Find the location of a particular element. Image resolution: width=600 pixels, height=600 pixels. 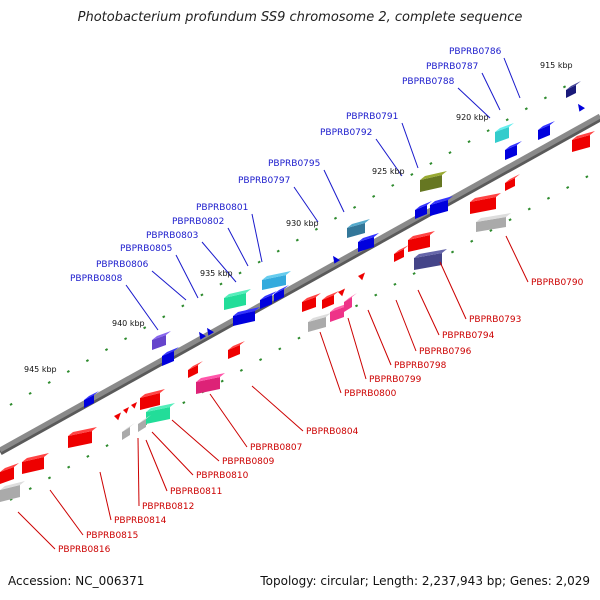

lower-gene-0-face is located at coordinates (581, 143).